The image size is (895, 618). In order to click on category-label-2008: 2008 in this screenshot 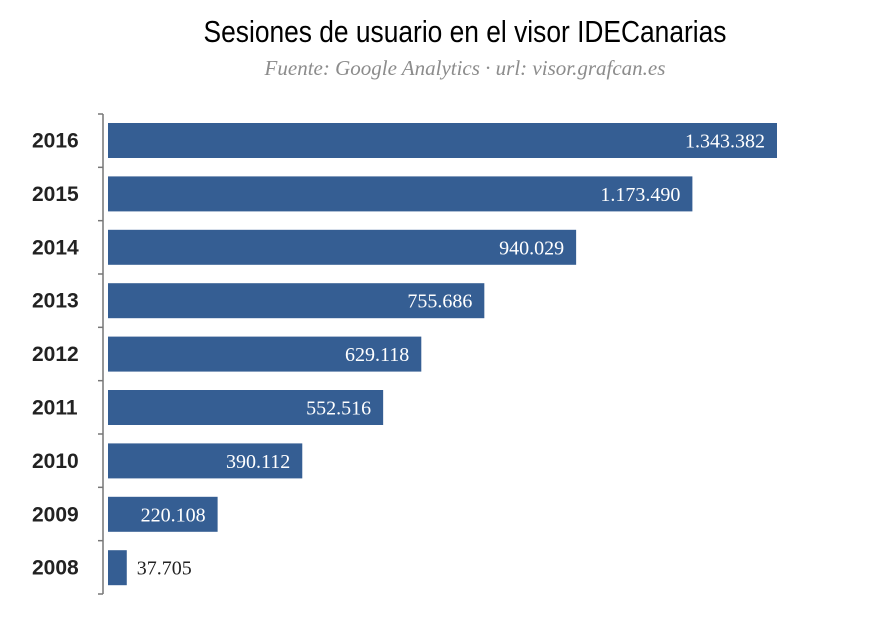, I will do `click(55, 568)`.